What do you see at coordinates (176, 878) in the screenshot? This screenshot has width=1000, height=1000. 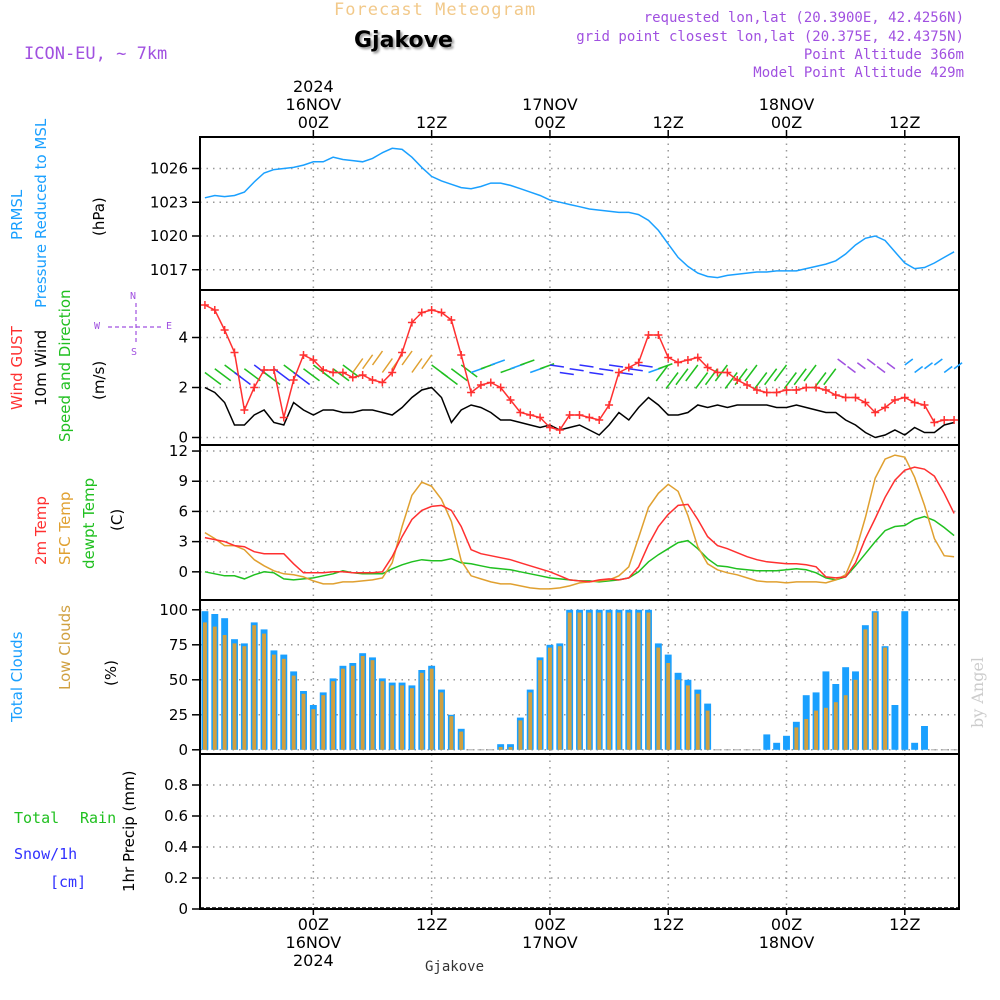 I see `y-tick-label: 0.2` at bounding box center [176, 878].